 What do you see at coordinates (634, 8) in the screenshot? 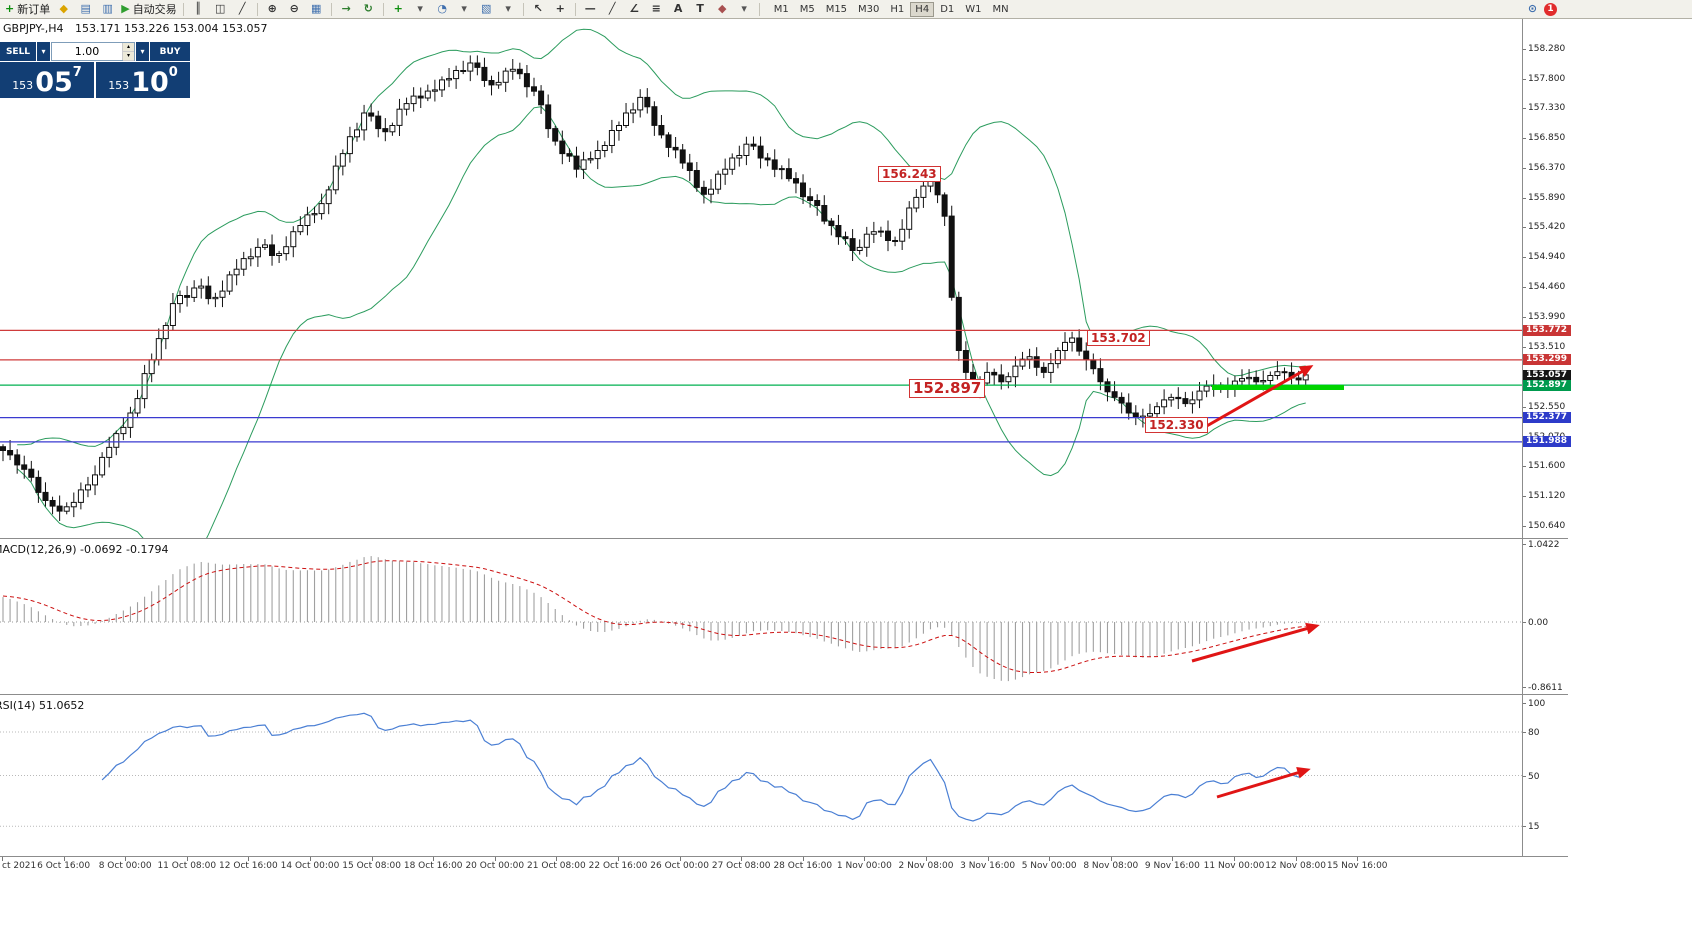
I see `equidistant-channel-icon: ∠` at bounding box center [634, 8].